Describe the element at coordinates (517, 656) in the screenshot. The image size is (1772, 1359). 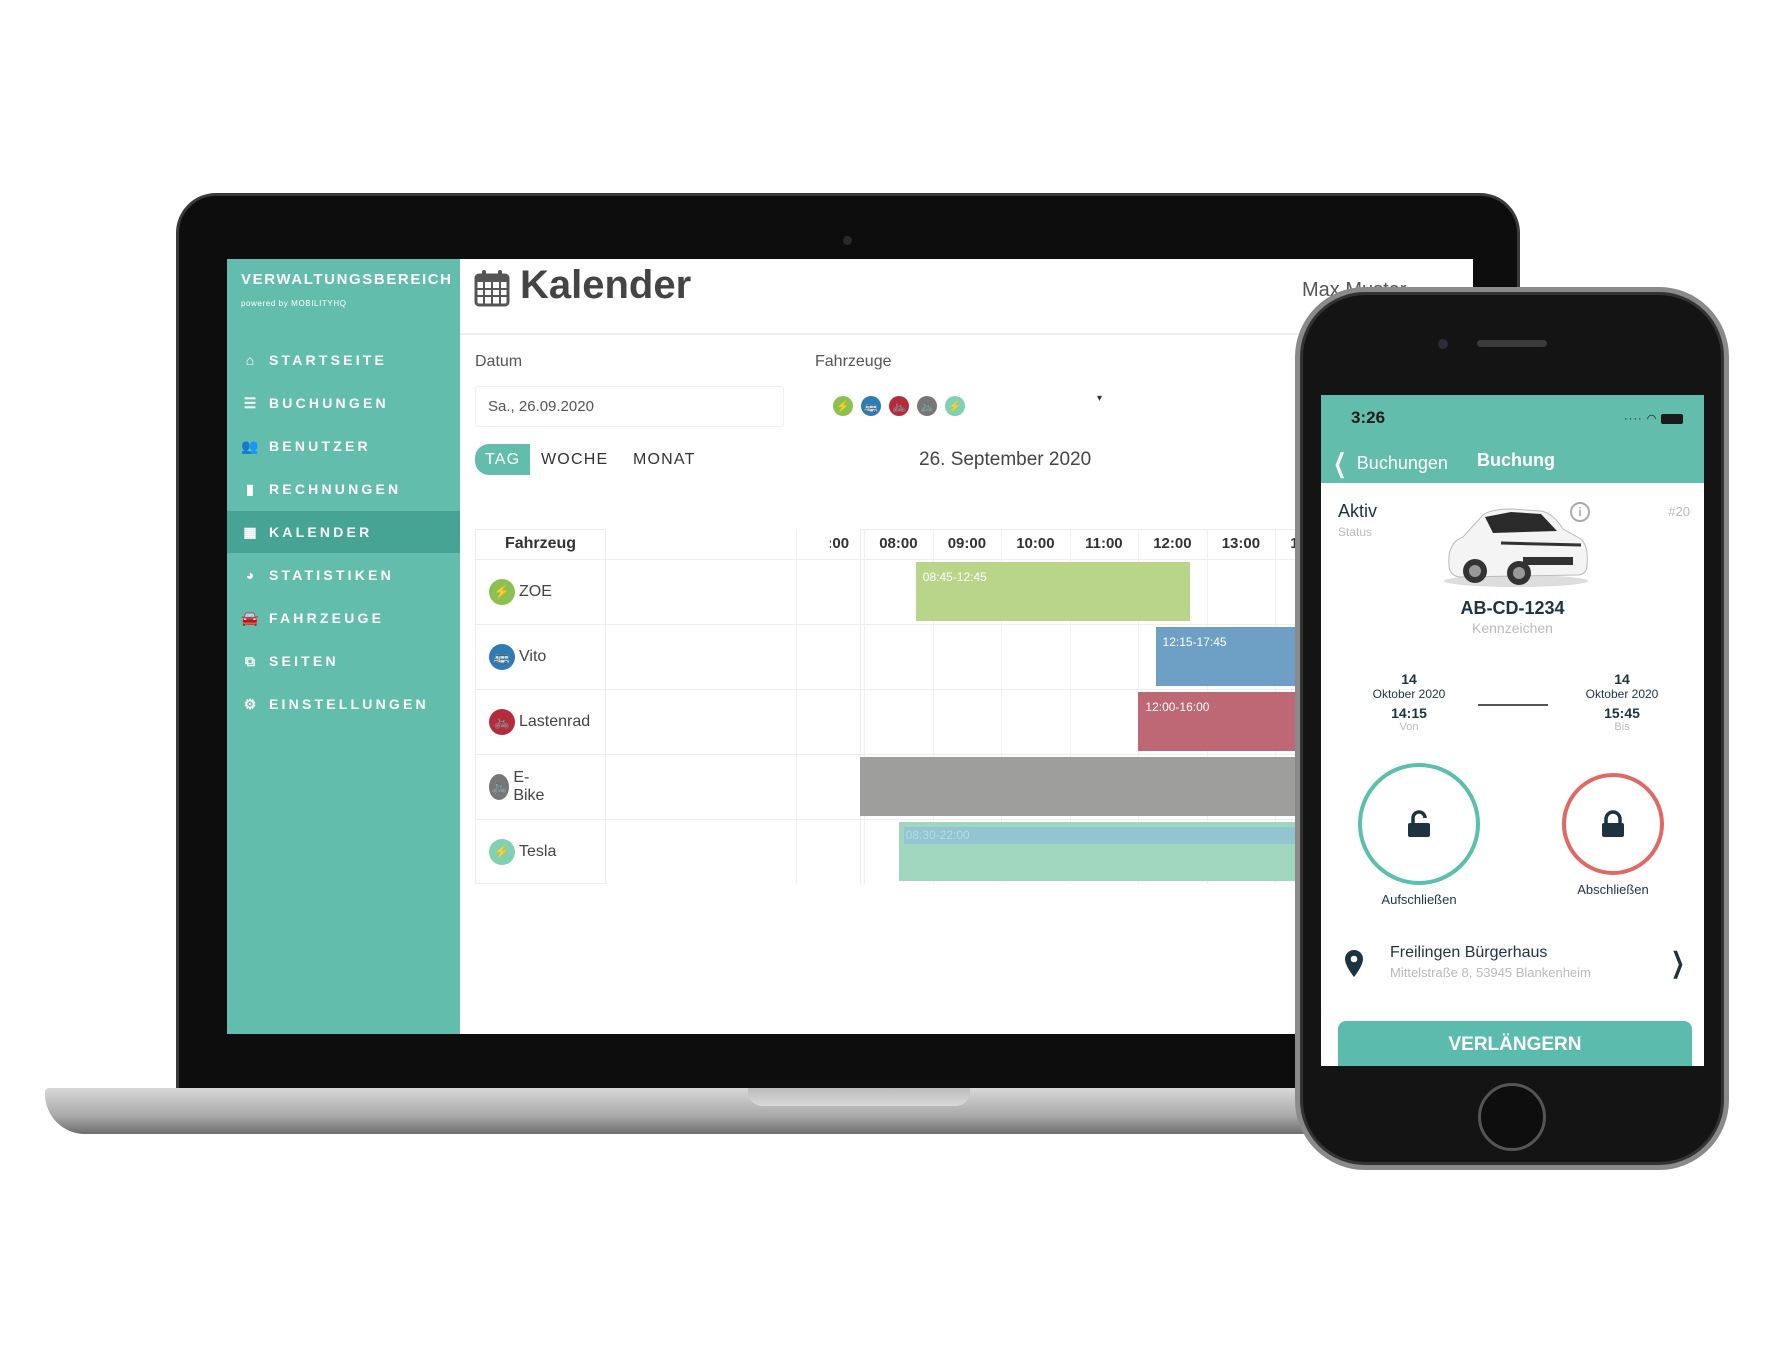
I see `vehicle-row-label: 🚌 Vito` at that location.